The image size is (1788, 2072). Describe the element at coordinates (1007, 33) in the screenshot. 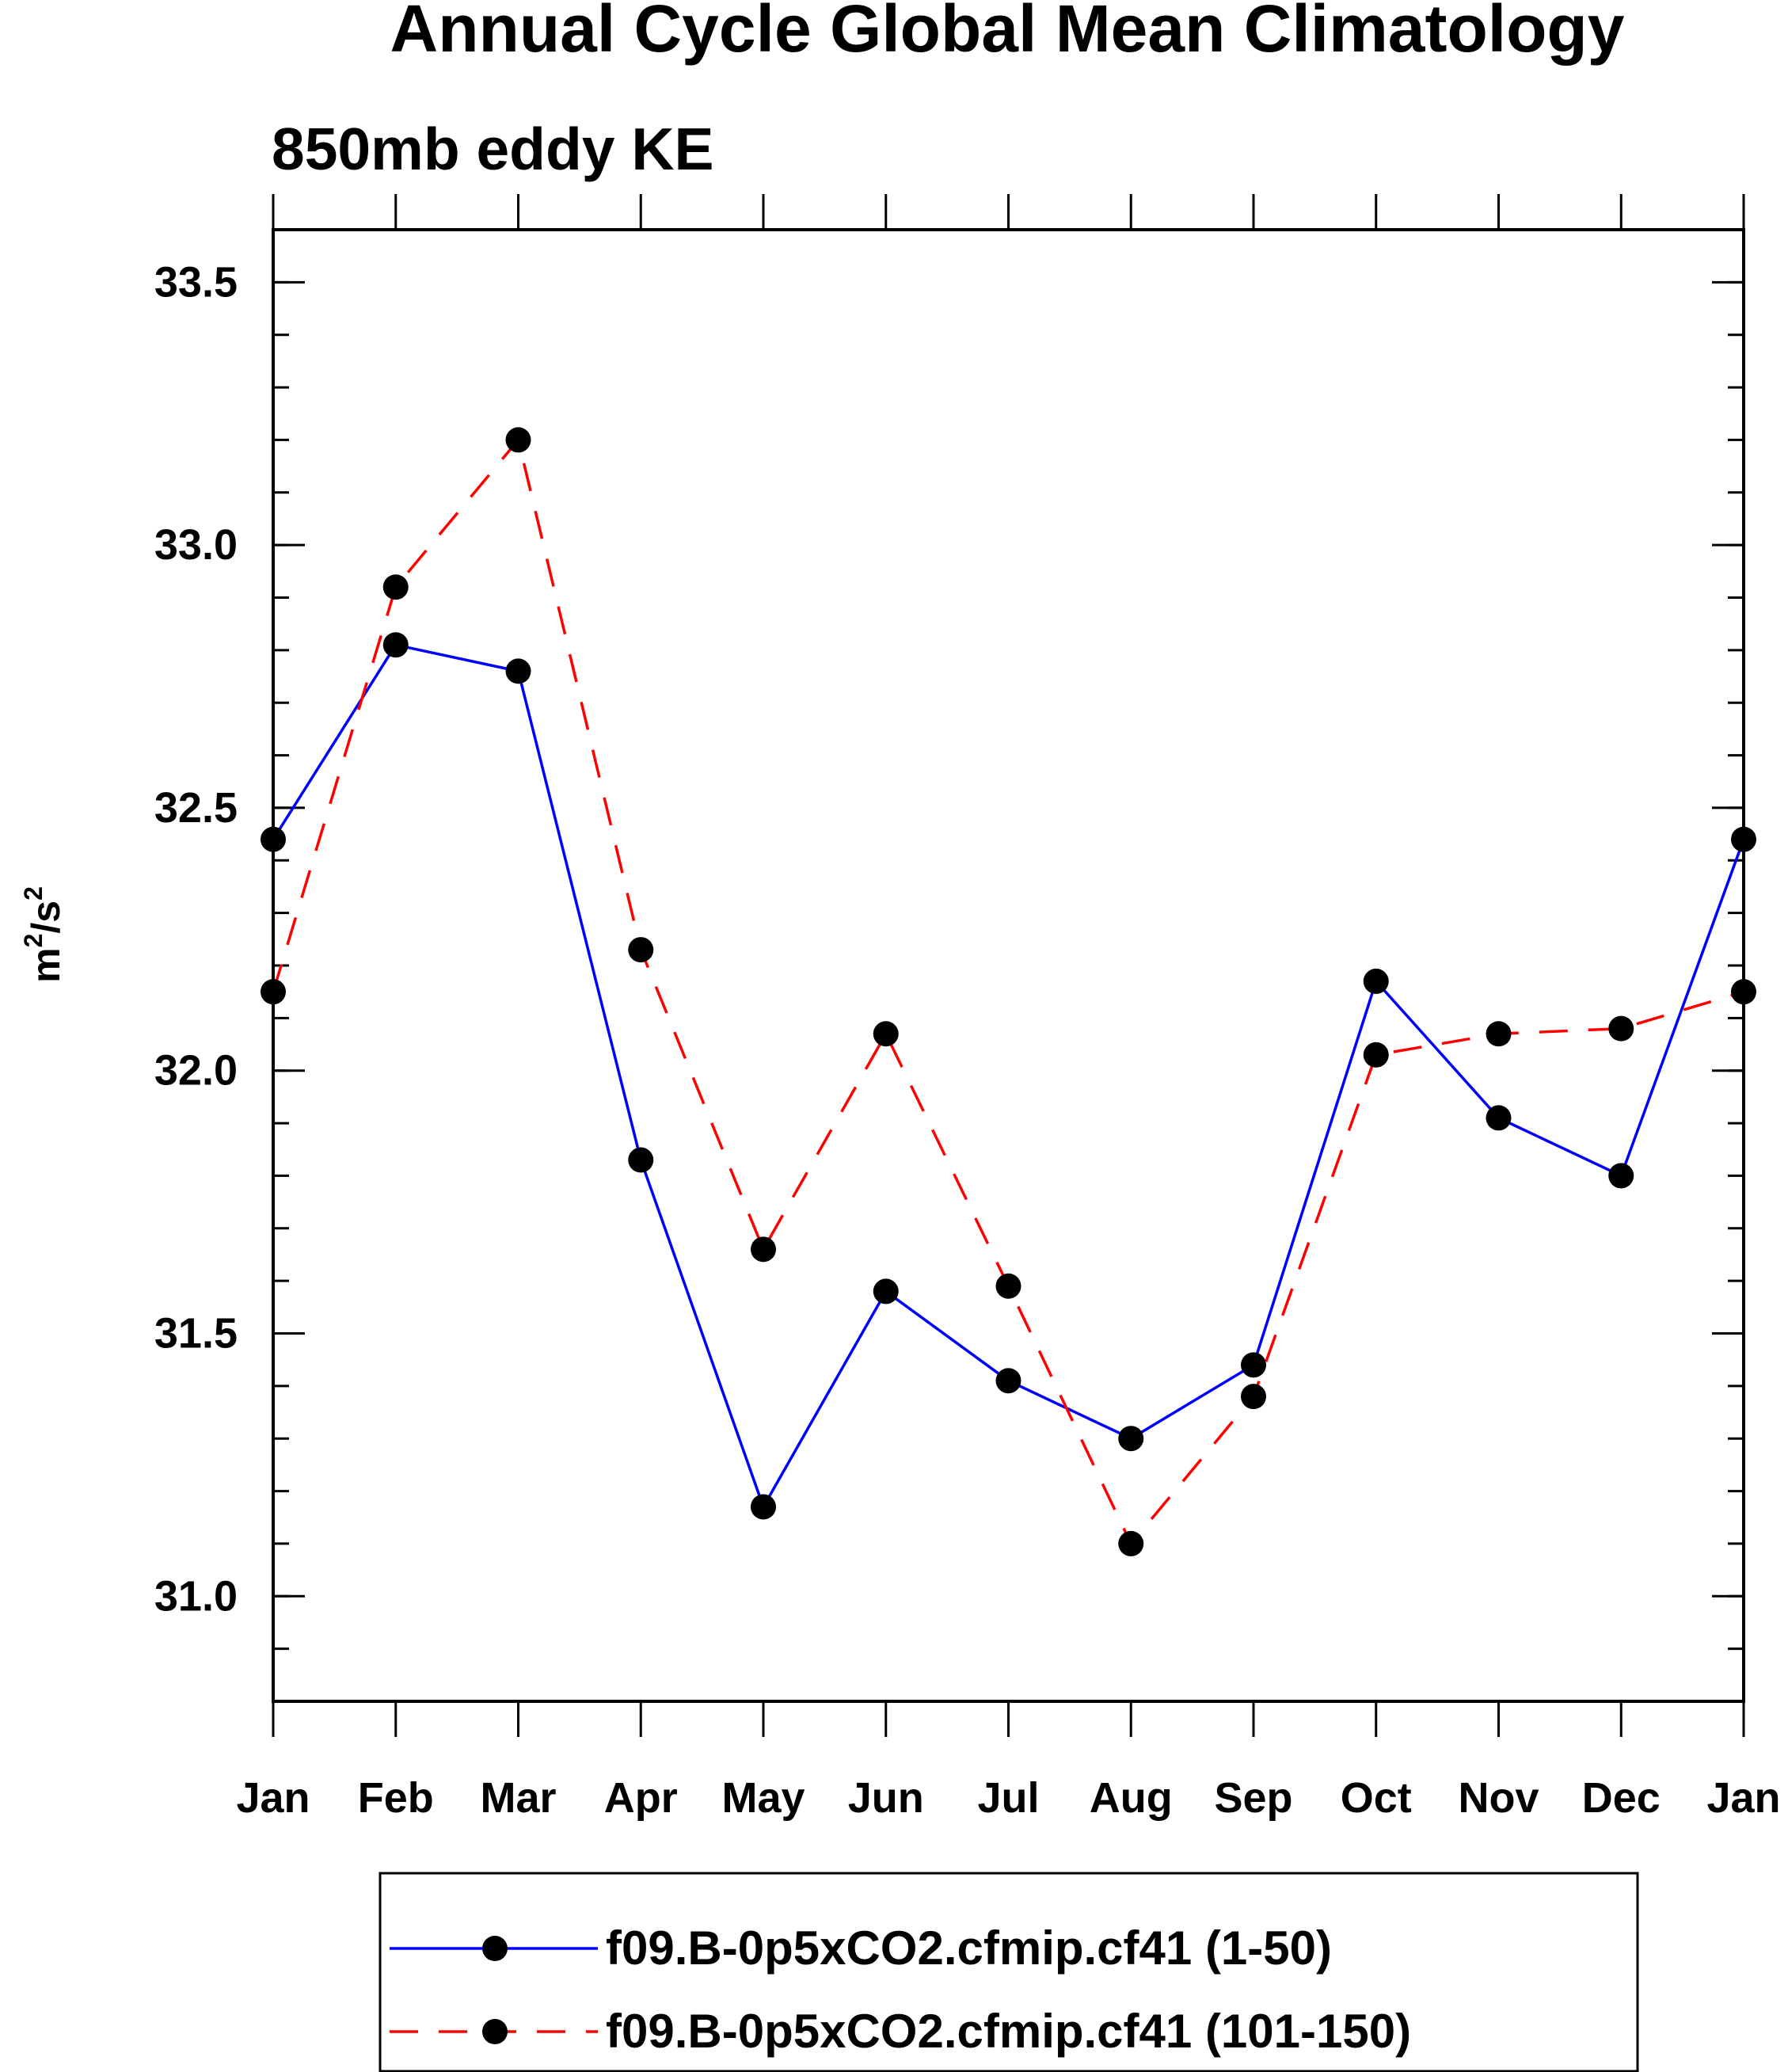

I see `chart-title: Annual Cycle Global Mean Climatology` at that location.